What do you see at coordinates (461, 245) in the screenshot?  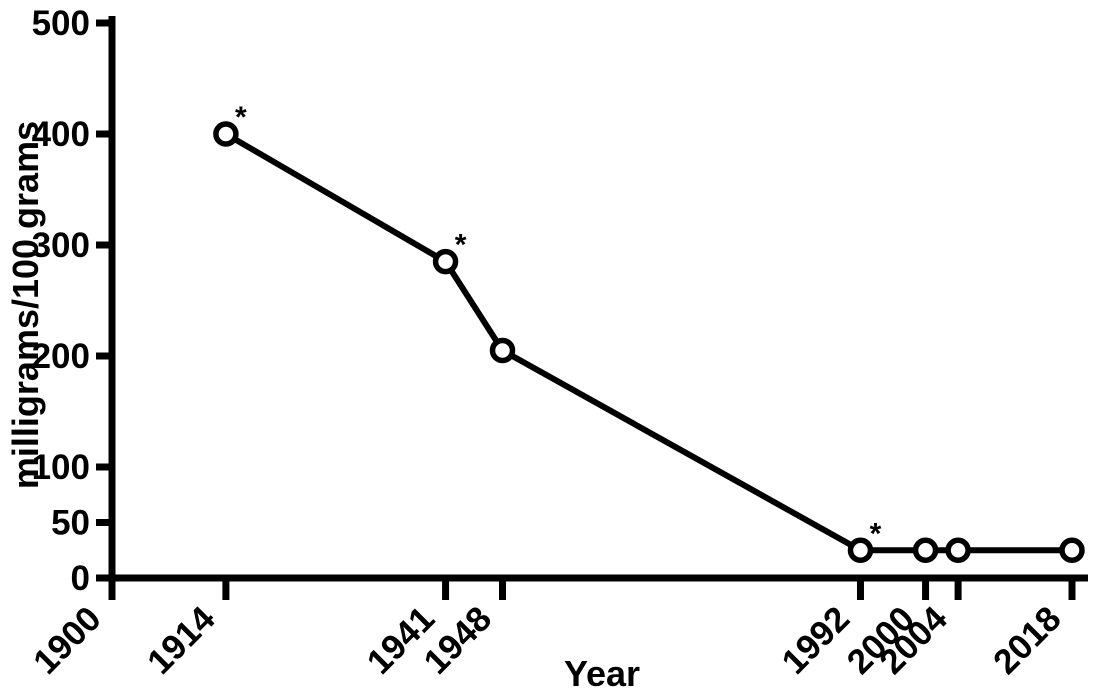 I see `asterisk-annotation-1941: *` at bounding box center [461, 245].